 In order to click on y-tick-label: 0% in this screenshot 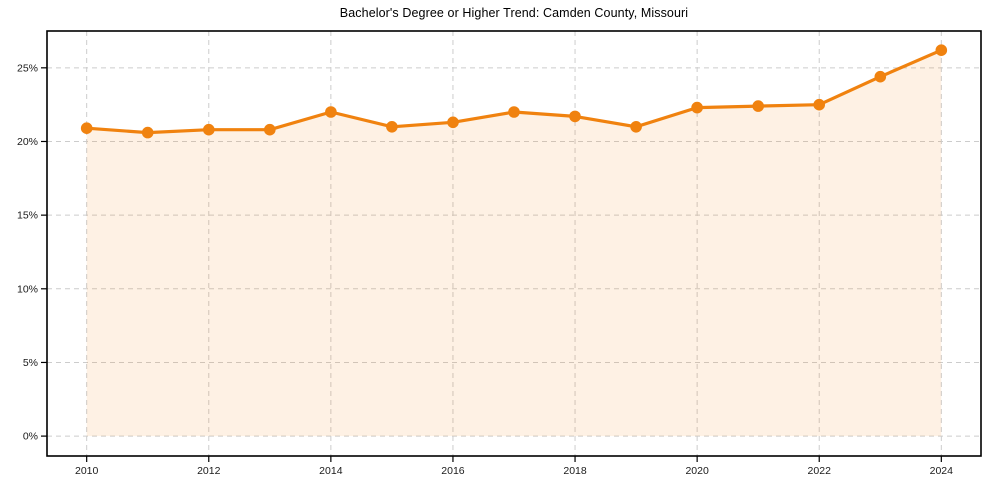, I will do `click(30, 437)`.